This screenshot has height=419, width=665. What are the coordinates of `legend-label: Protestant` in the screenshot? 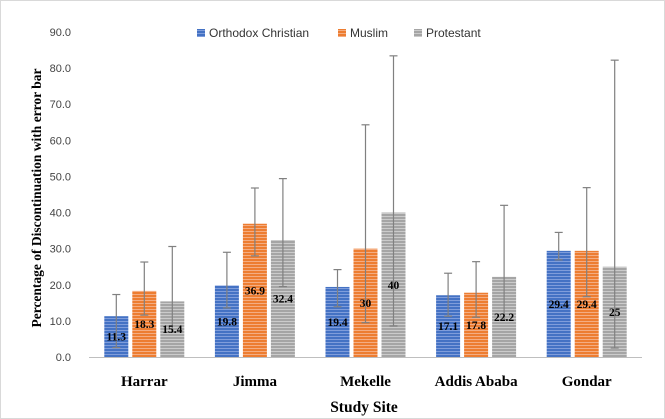 It's located at (453, 33).